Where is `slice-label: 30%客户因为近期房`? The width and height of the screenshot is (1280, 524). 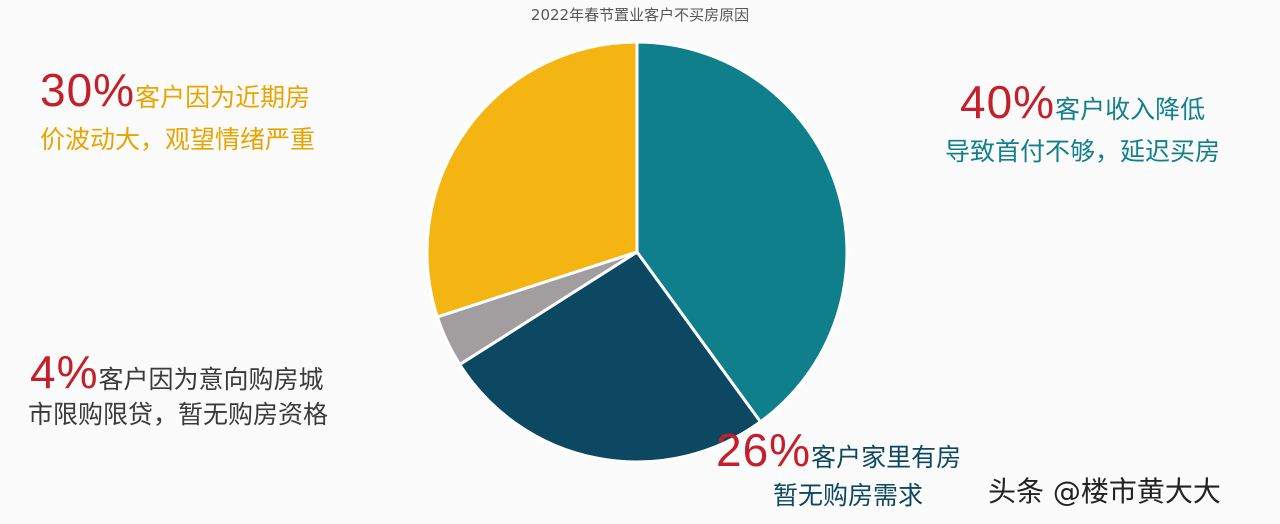
slice-label: 30%客户因为近期房 is located at coordinates (175, 92).